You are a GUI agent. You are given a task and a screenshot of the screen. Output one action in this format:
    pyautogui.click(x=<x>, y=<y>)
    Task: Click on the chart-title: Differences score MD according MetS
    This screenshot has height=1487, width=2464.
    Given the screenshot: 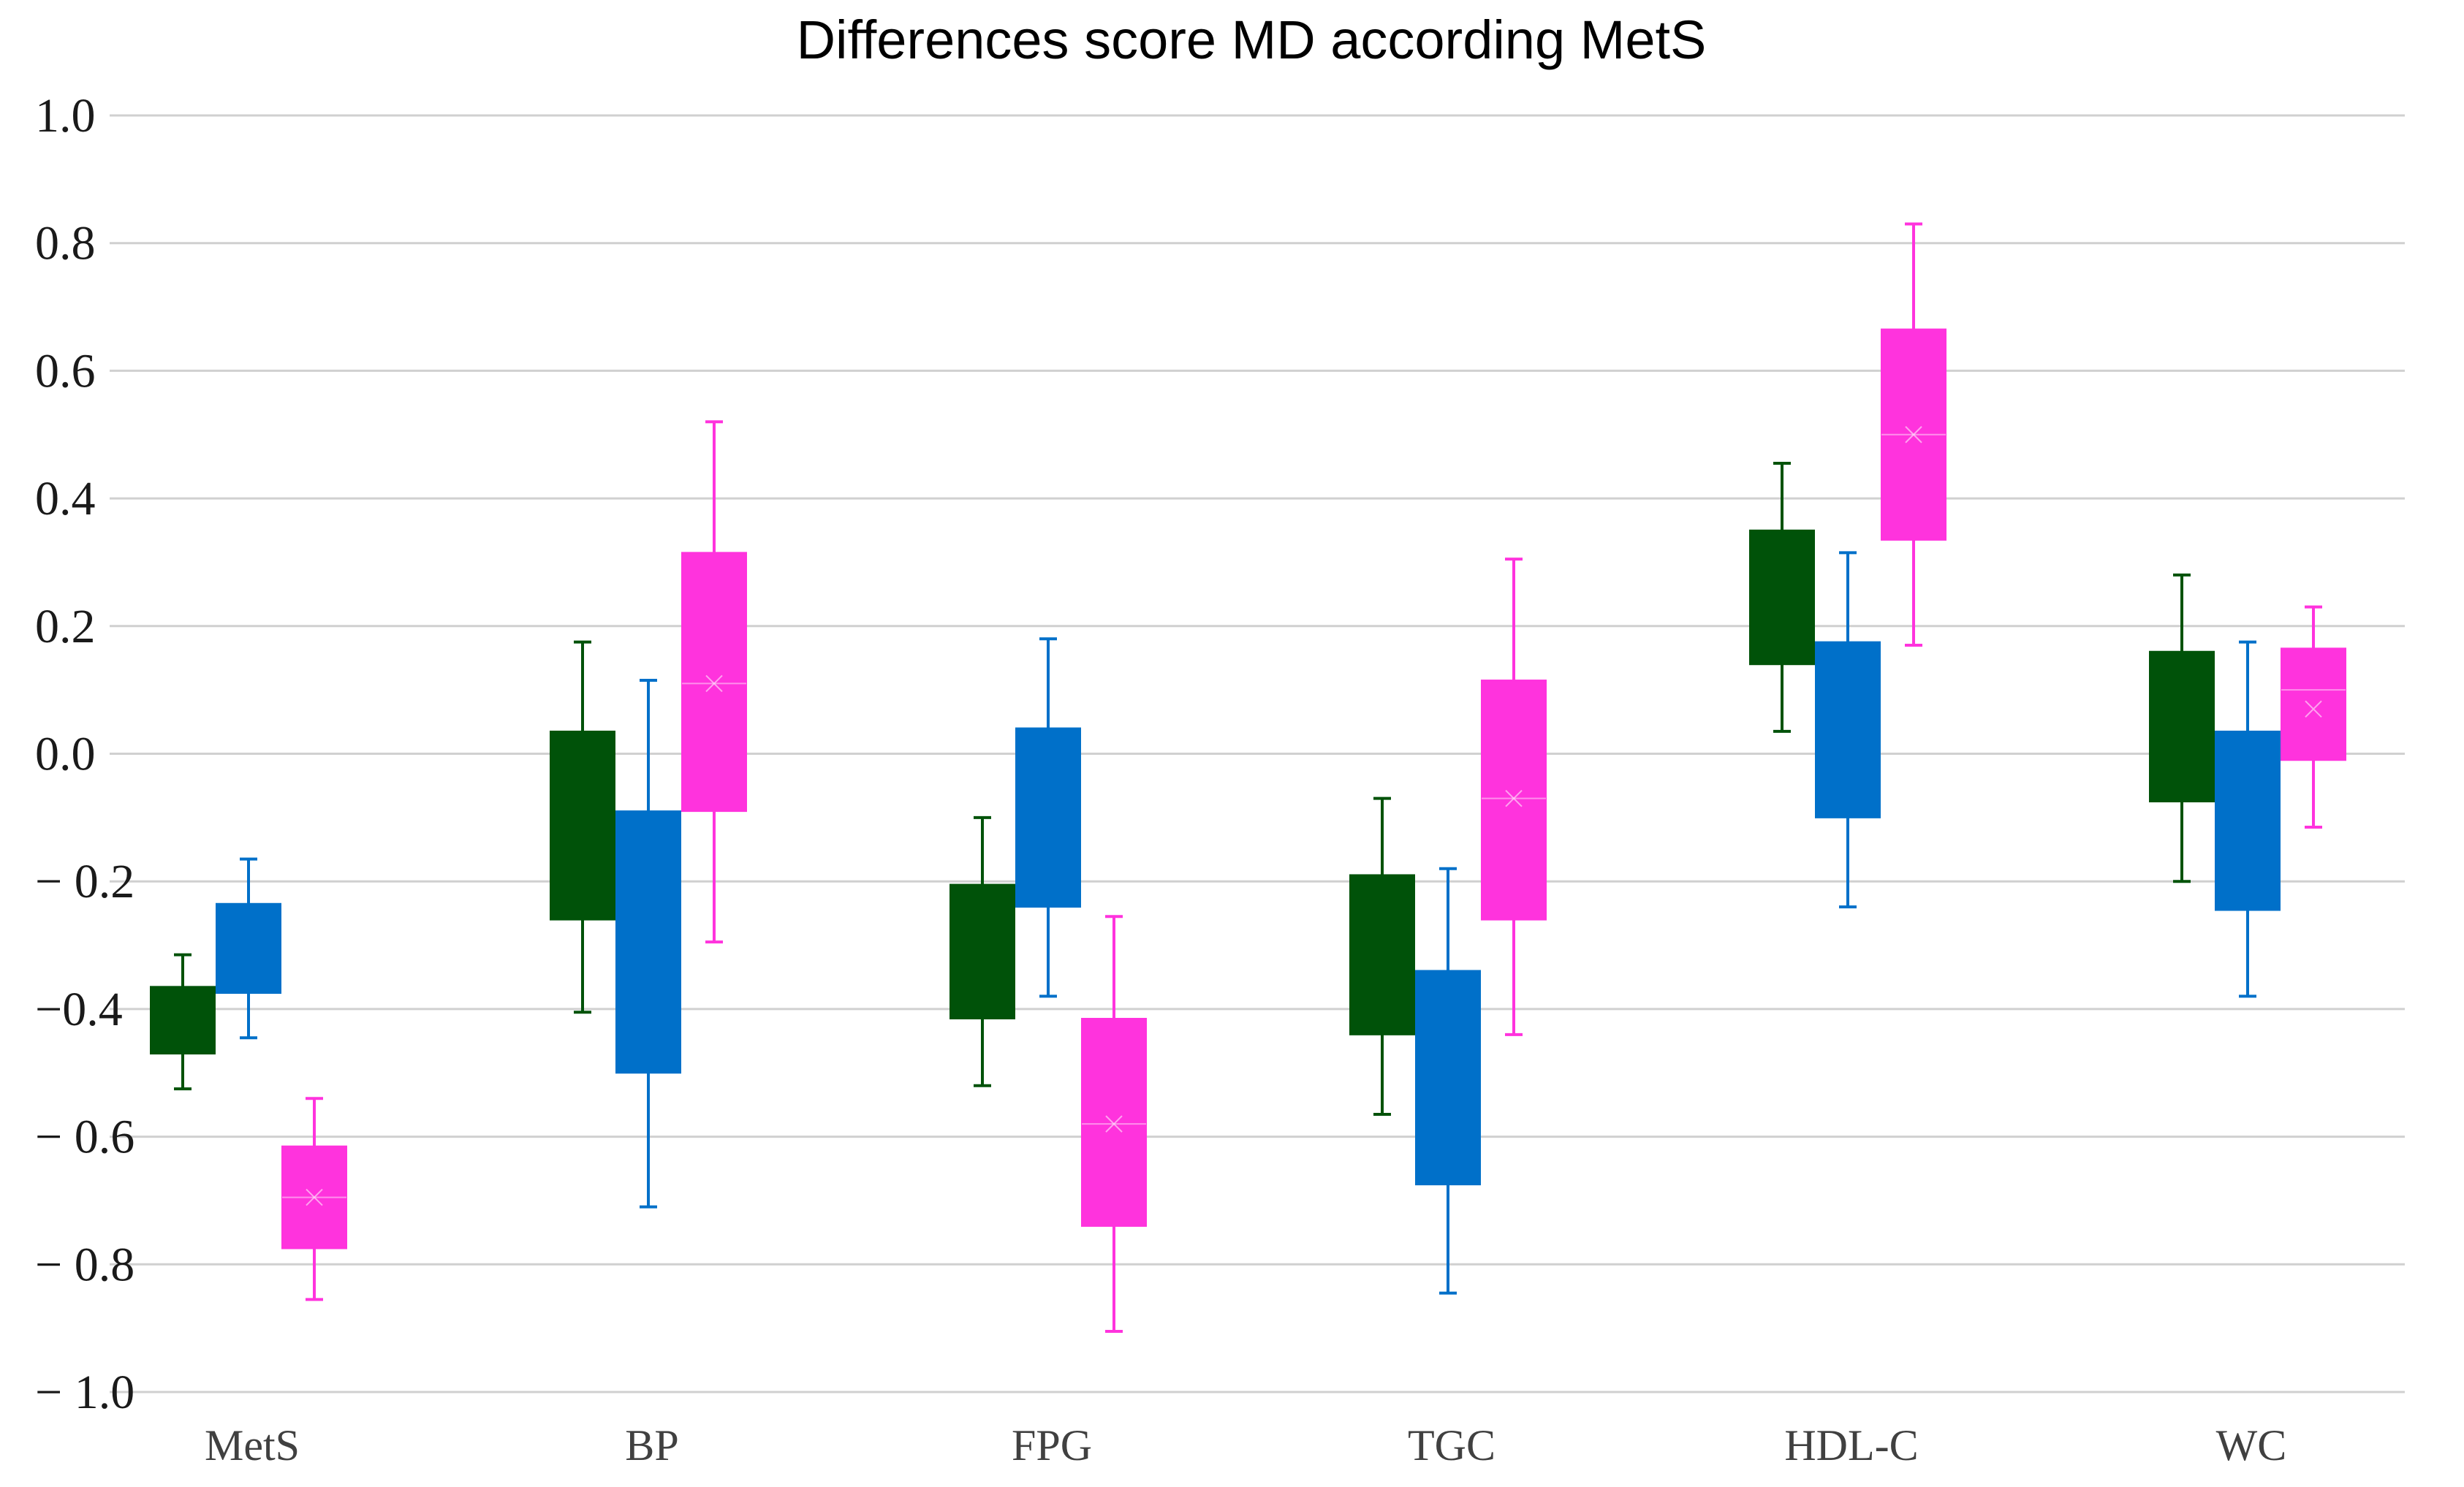 What is the action you would take?
    pyautogui.click(x=1252, y=39)
    